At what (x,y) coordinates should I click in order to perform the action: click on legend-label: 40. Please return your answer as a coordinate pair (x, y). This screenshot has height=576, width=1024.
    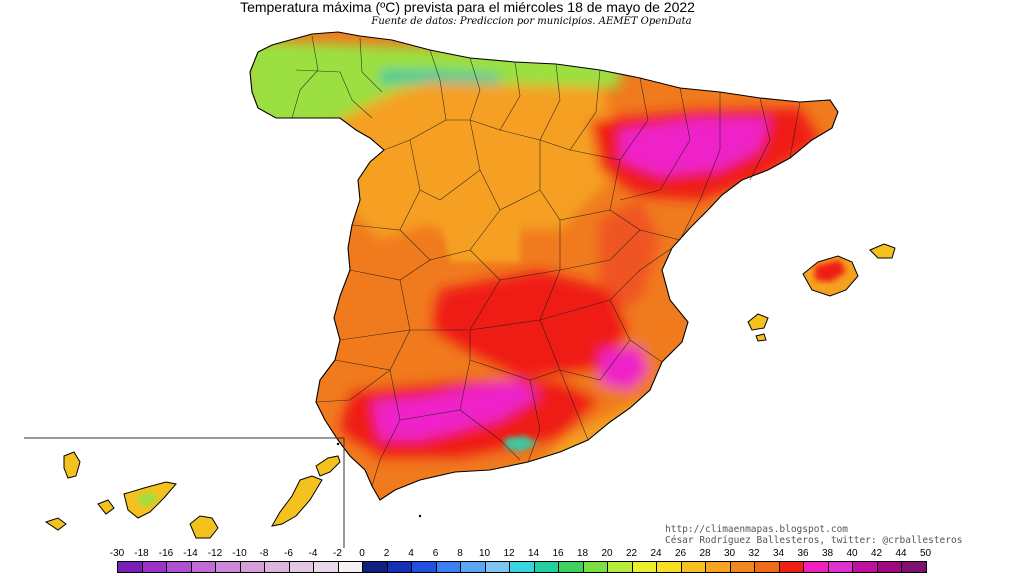
    Looking at the image, I should click on (852, 553).